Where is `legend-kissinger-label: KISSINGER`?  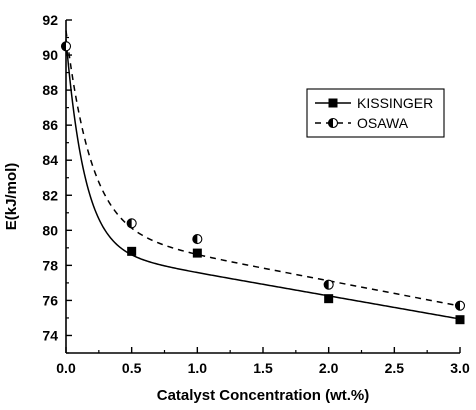
legend-kissinger-label: KISSINGER is located at coordinates (395, 103).